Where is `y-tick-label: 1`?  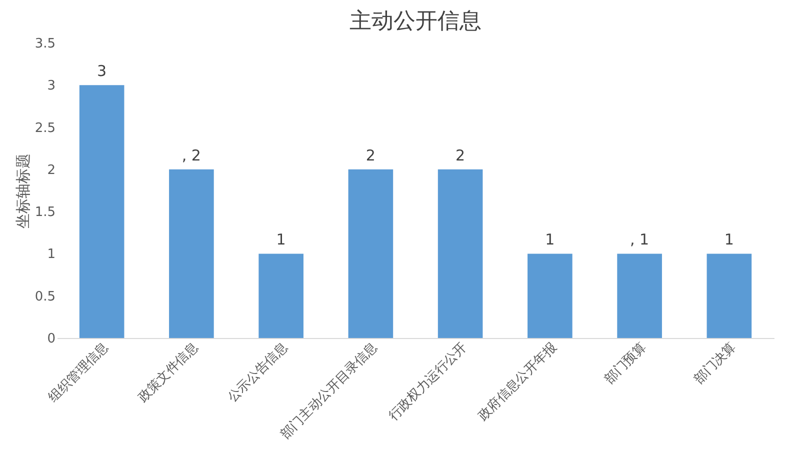 y-tick-label: 1 is located at coordinates (51, 254).